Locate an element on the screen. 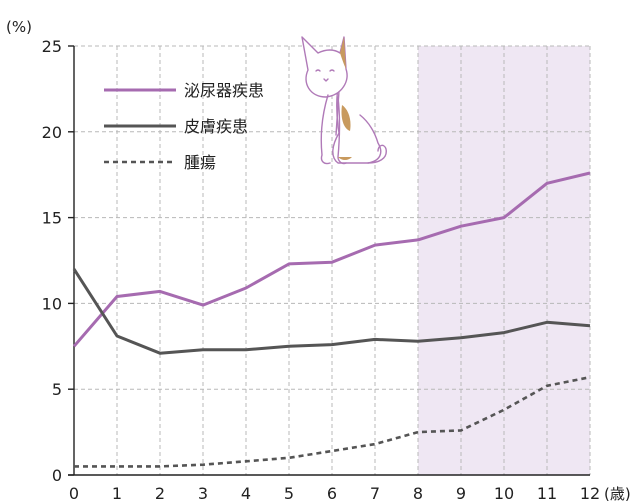 The width and height of the screenshot is (633, 503). x-tick-label: 6 is located at coordinates (332, 493).